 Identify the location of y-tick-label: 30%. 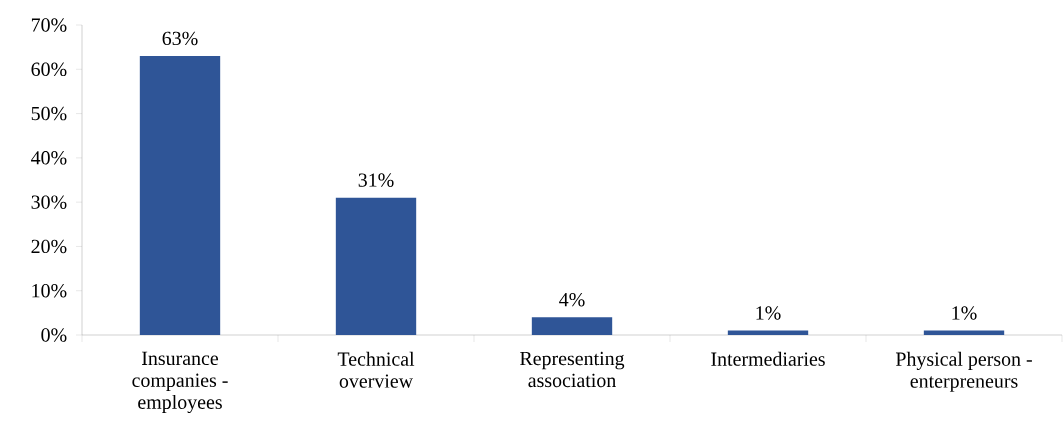
(49, 202).